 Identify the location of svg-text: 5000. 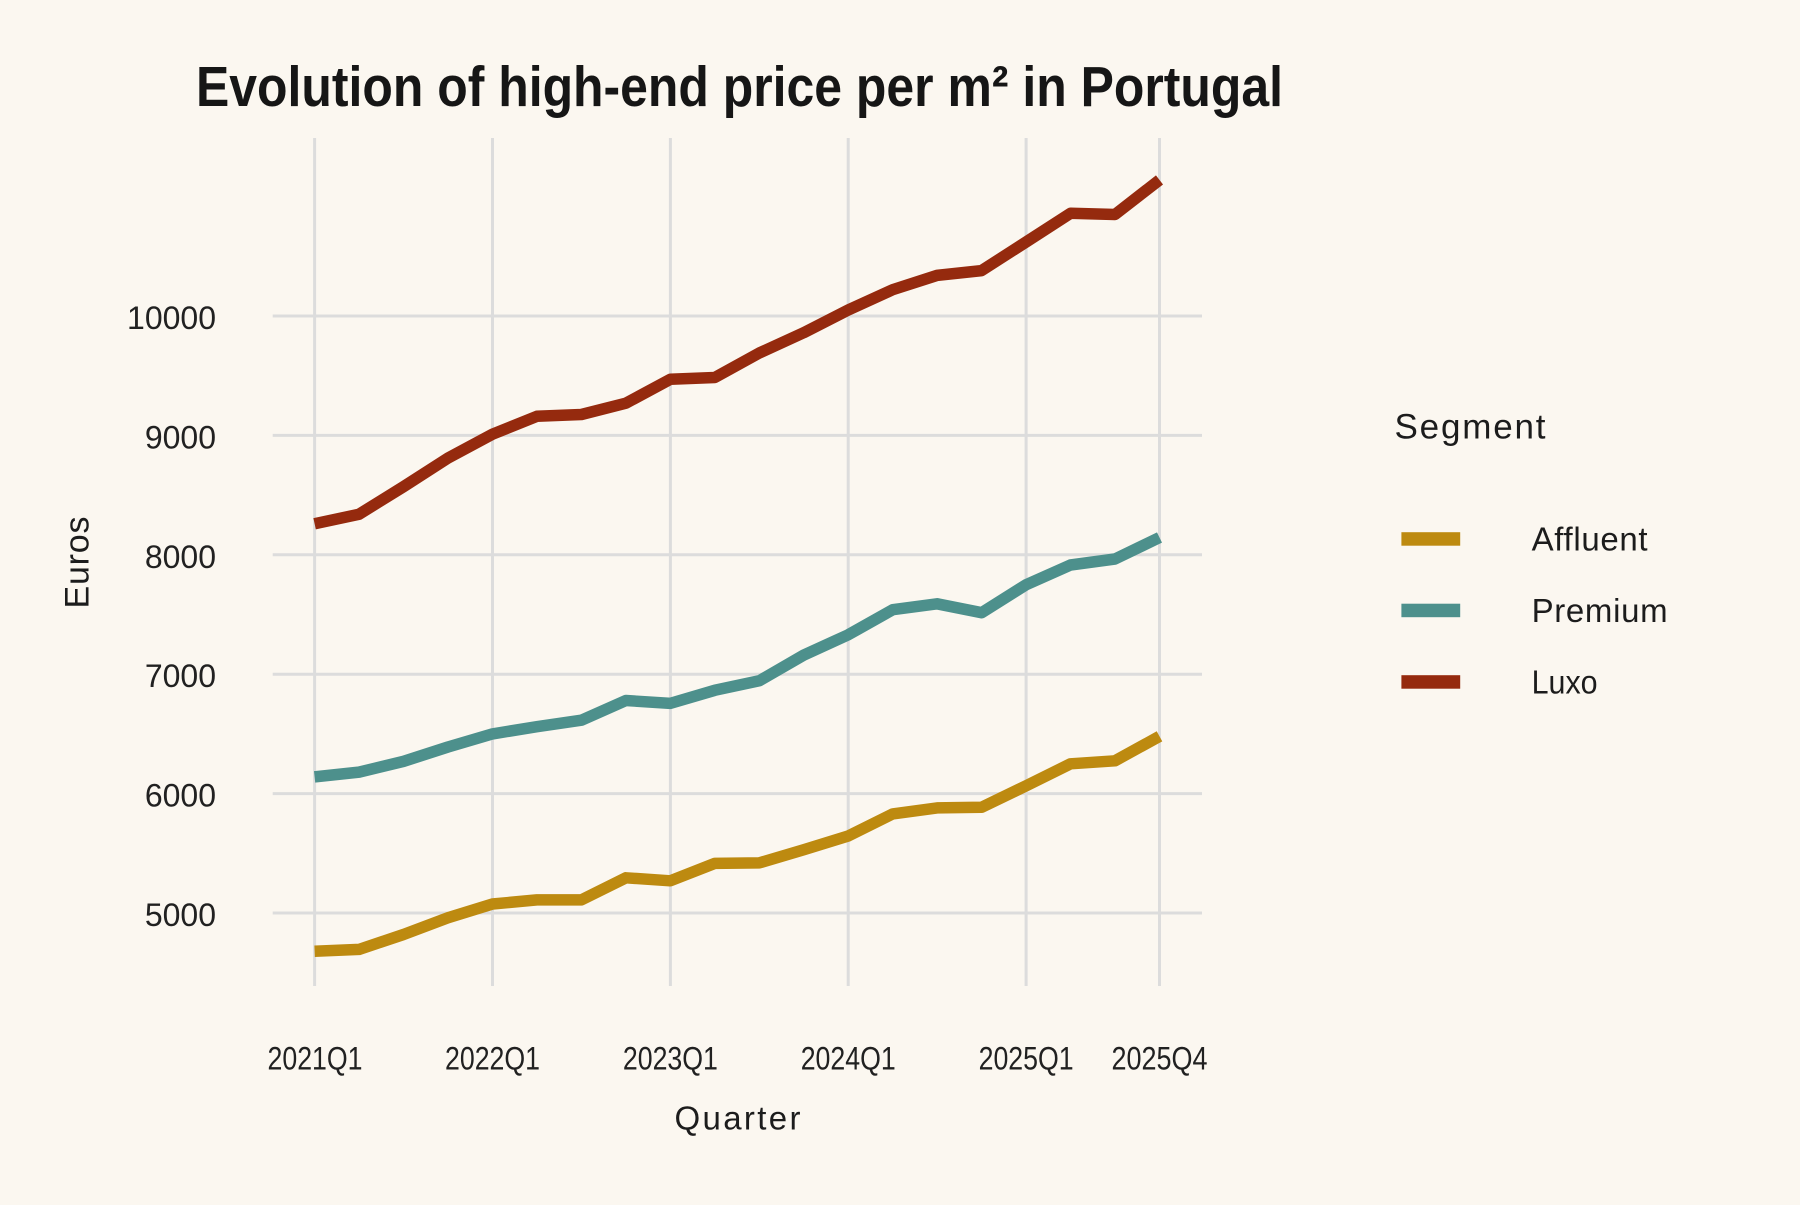
(180, 915).